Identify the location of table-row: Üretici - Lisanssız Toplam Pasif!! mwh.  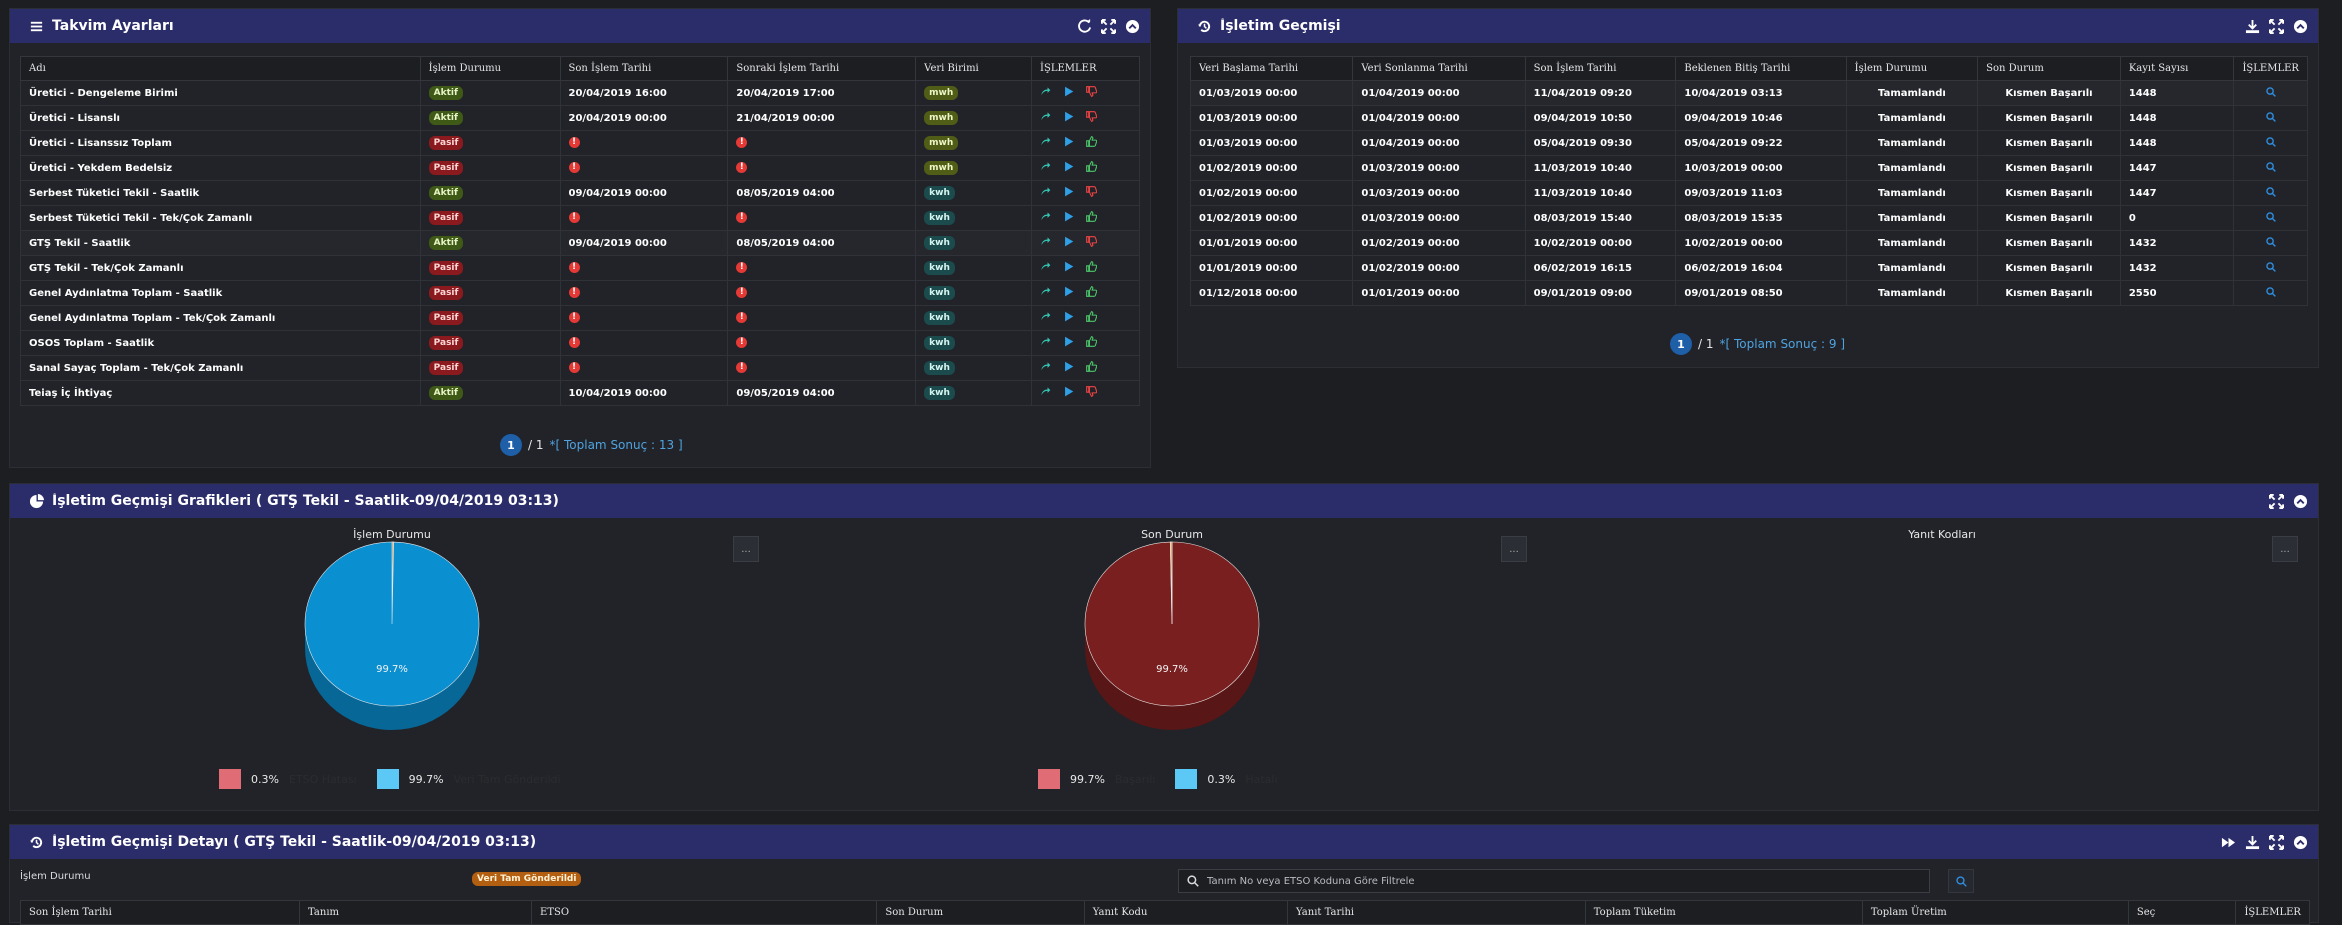
(580, 143).